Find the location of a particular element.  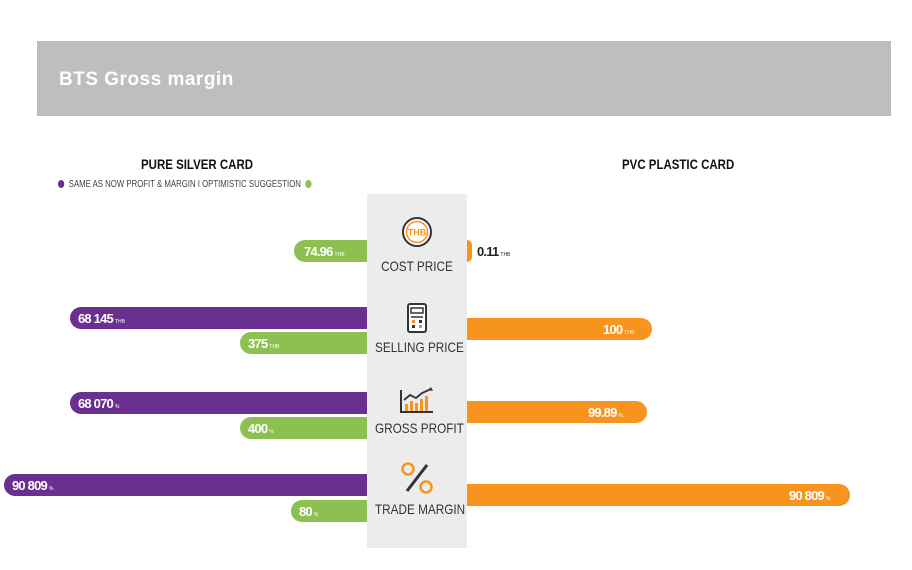

bar-selling-price-optimistic is located at coordinates (303, 343).